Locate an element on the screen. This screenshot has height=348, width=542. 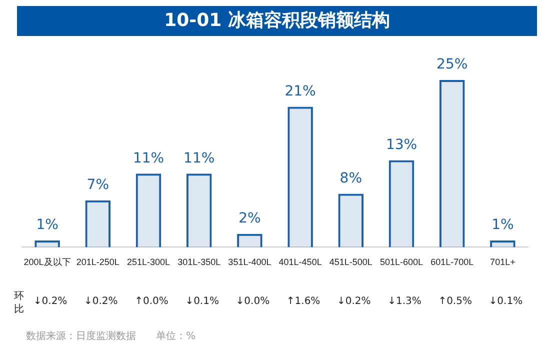
data-label: 7% is located at coordinates (98, 185).